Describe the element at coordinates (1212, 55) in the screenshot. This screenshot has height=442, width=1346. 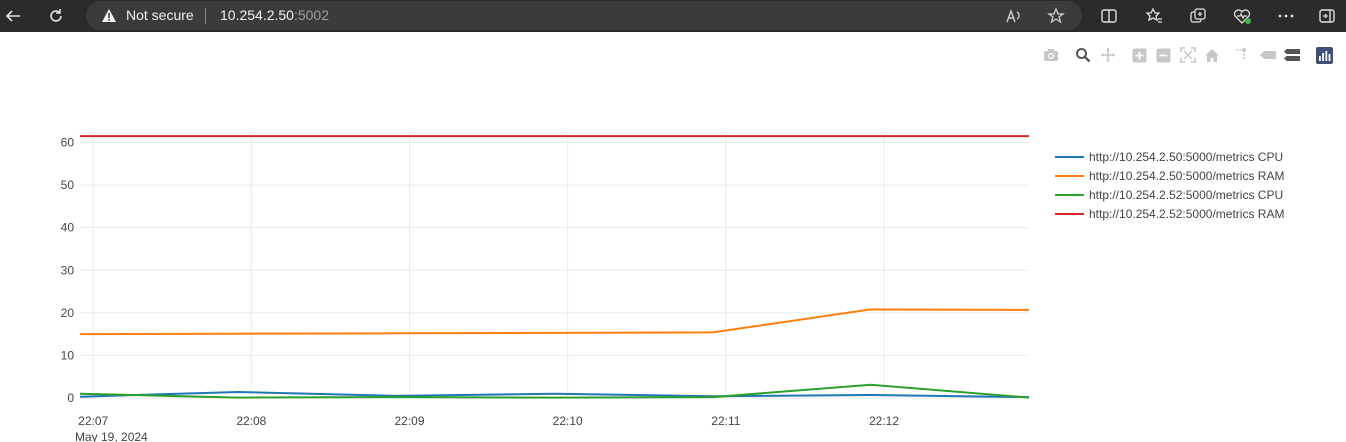
I see `reset-axes-icon` at that location.